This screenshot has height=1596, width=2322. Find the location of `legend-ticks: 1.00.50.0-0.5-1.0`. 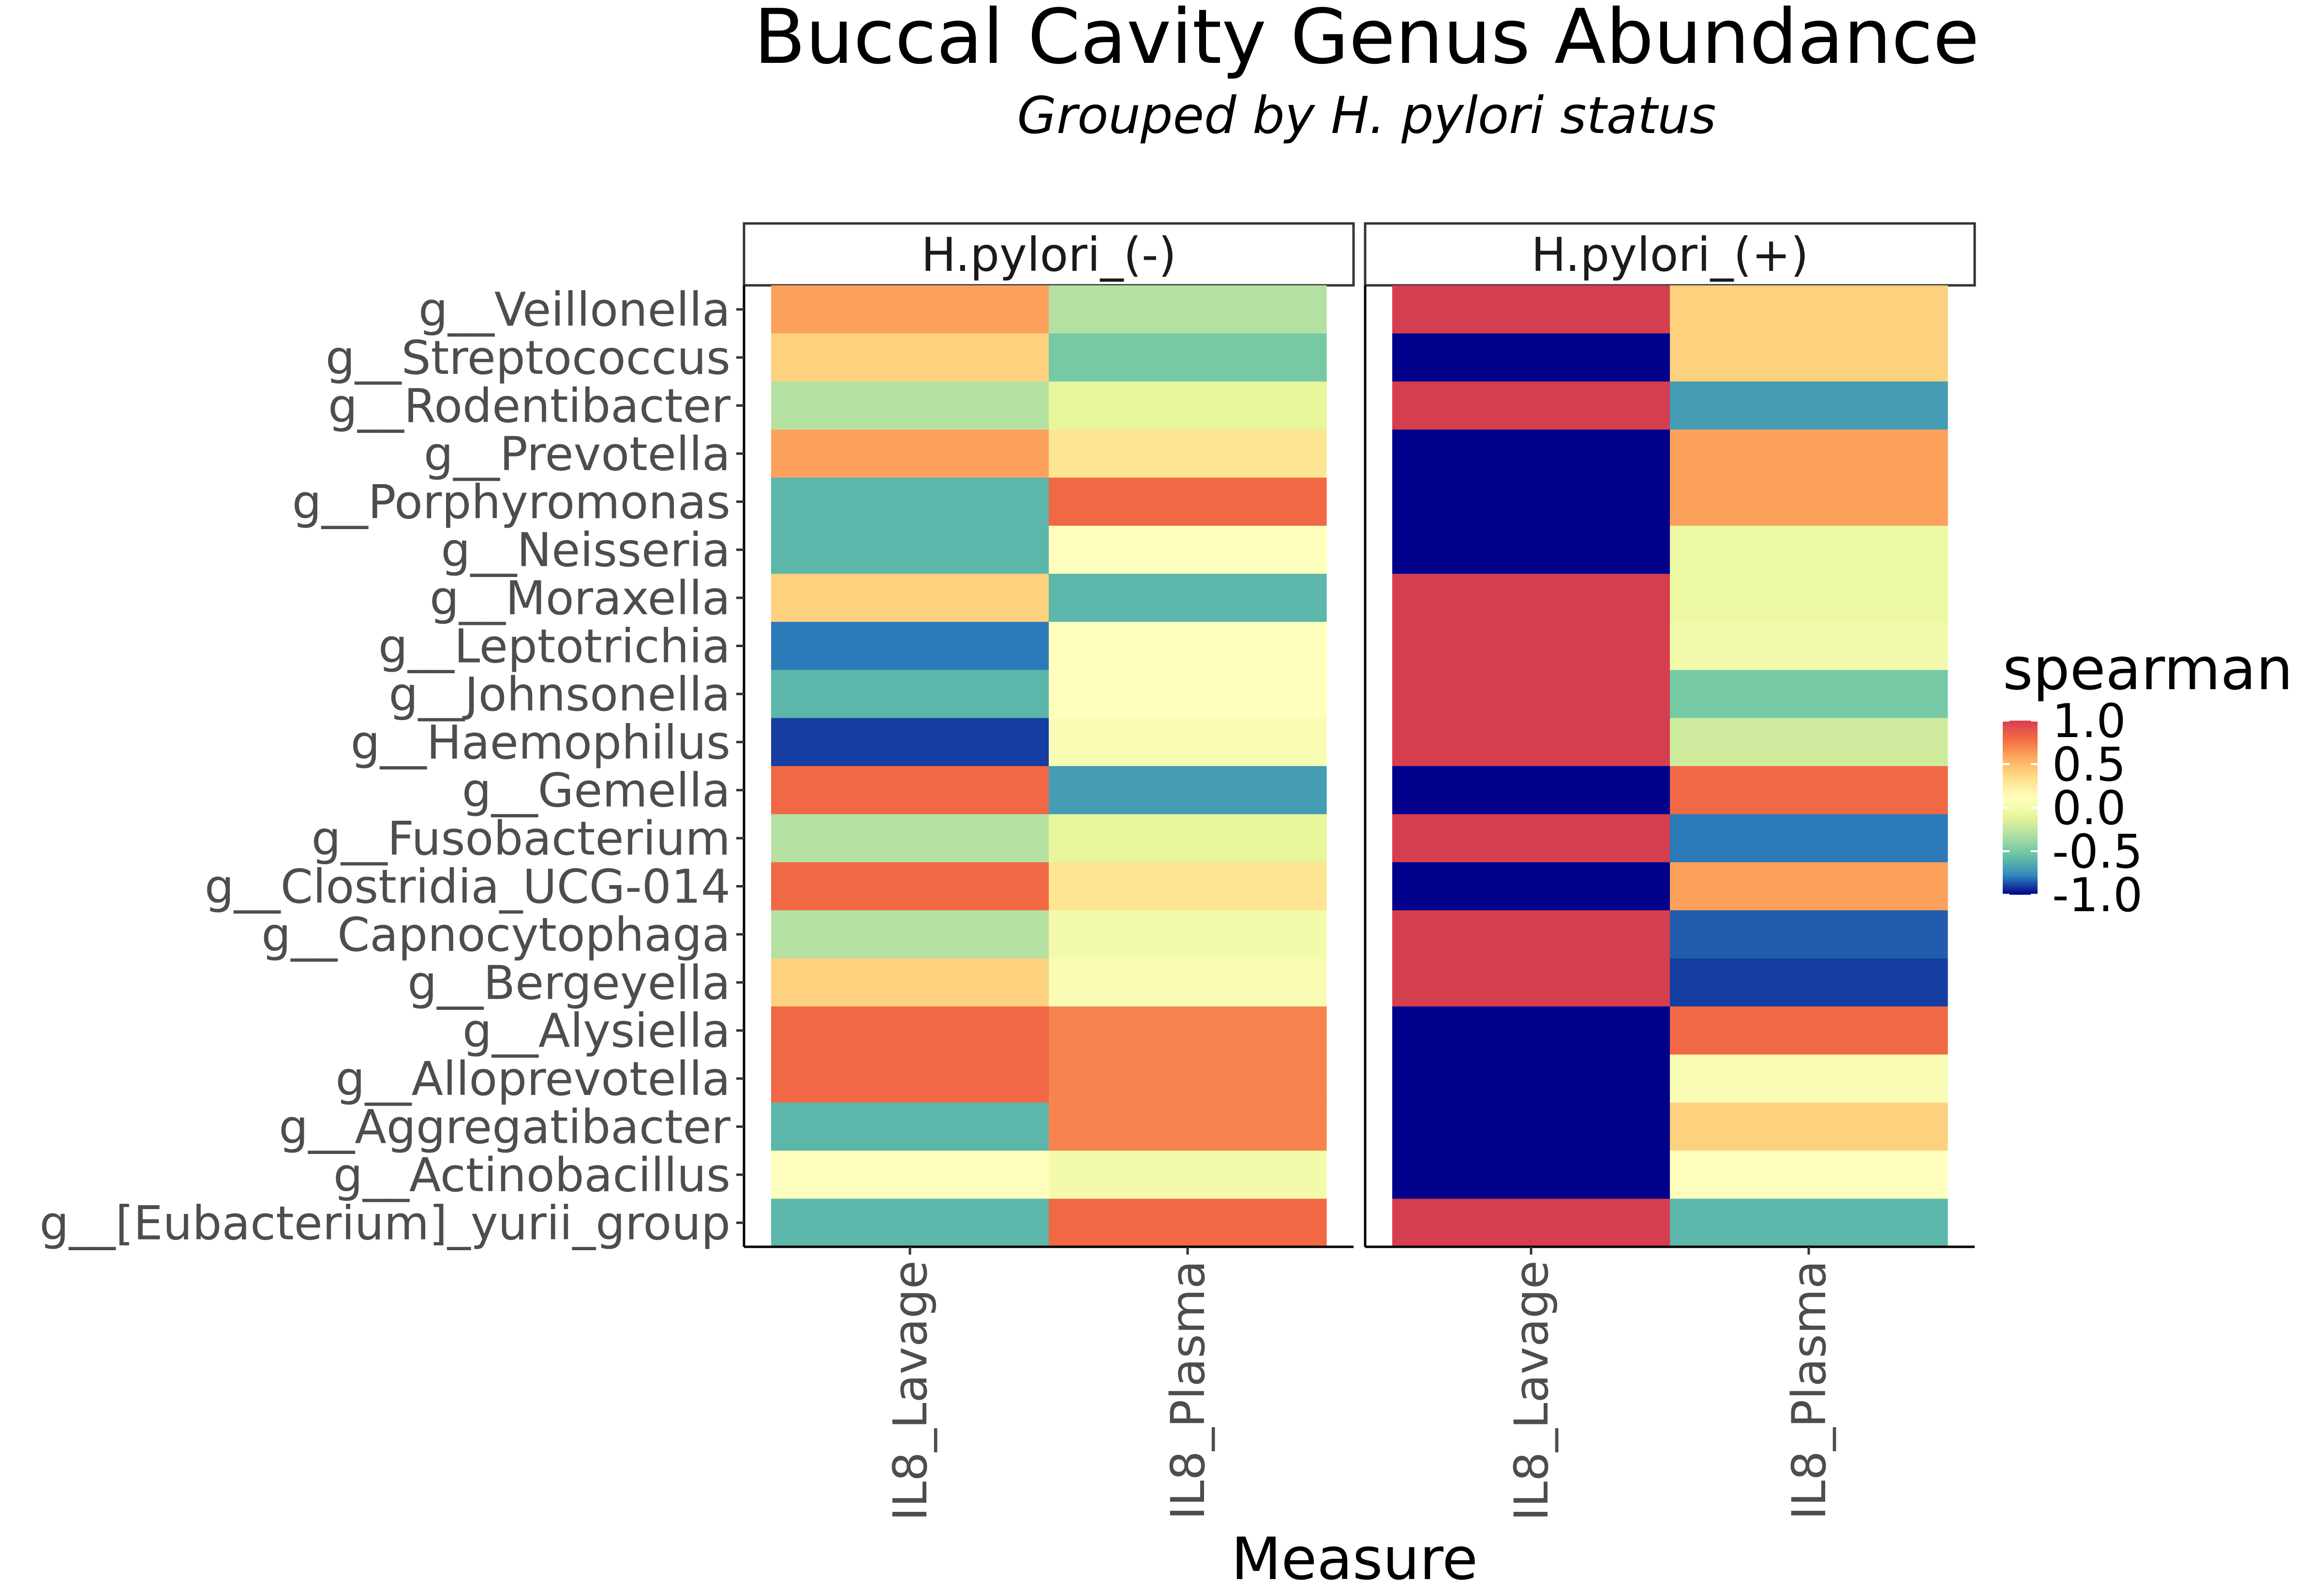

legend-ticks: 1.00.50.0-0.5-1.0 is located at coordinates (2073, 808).